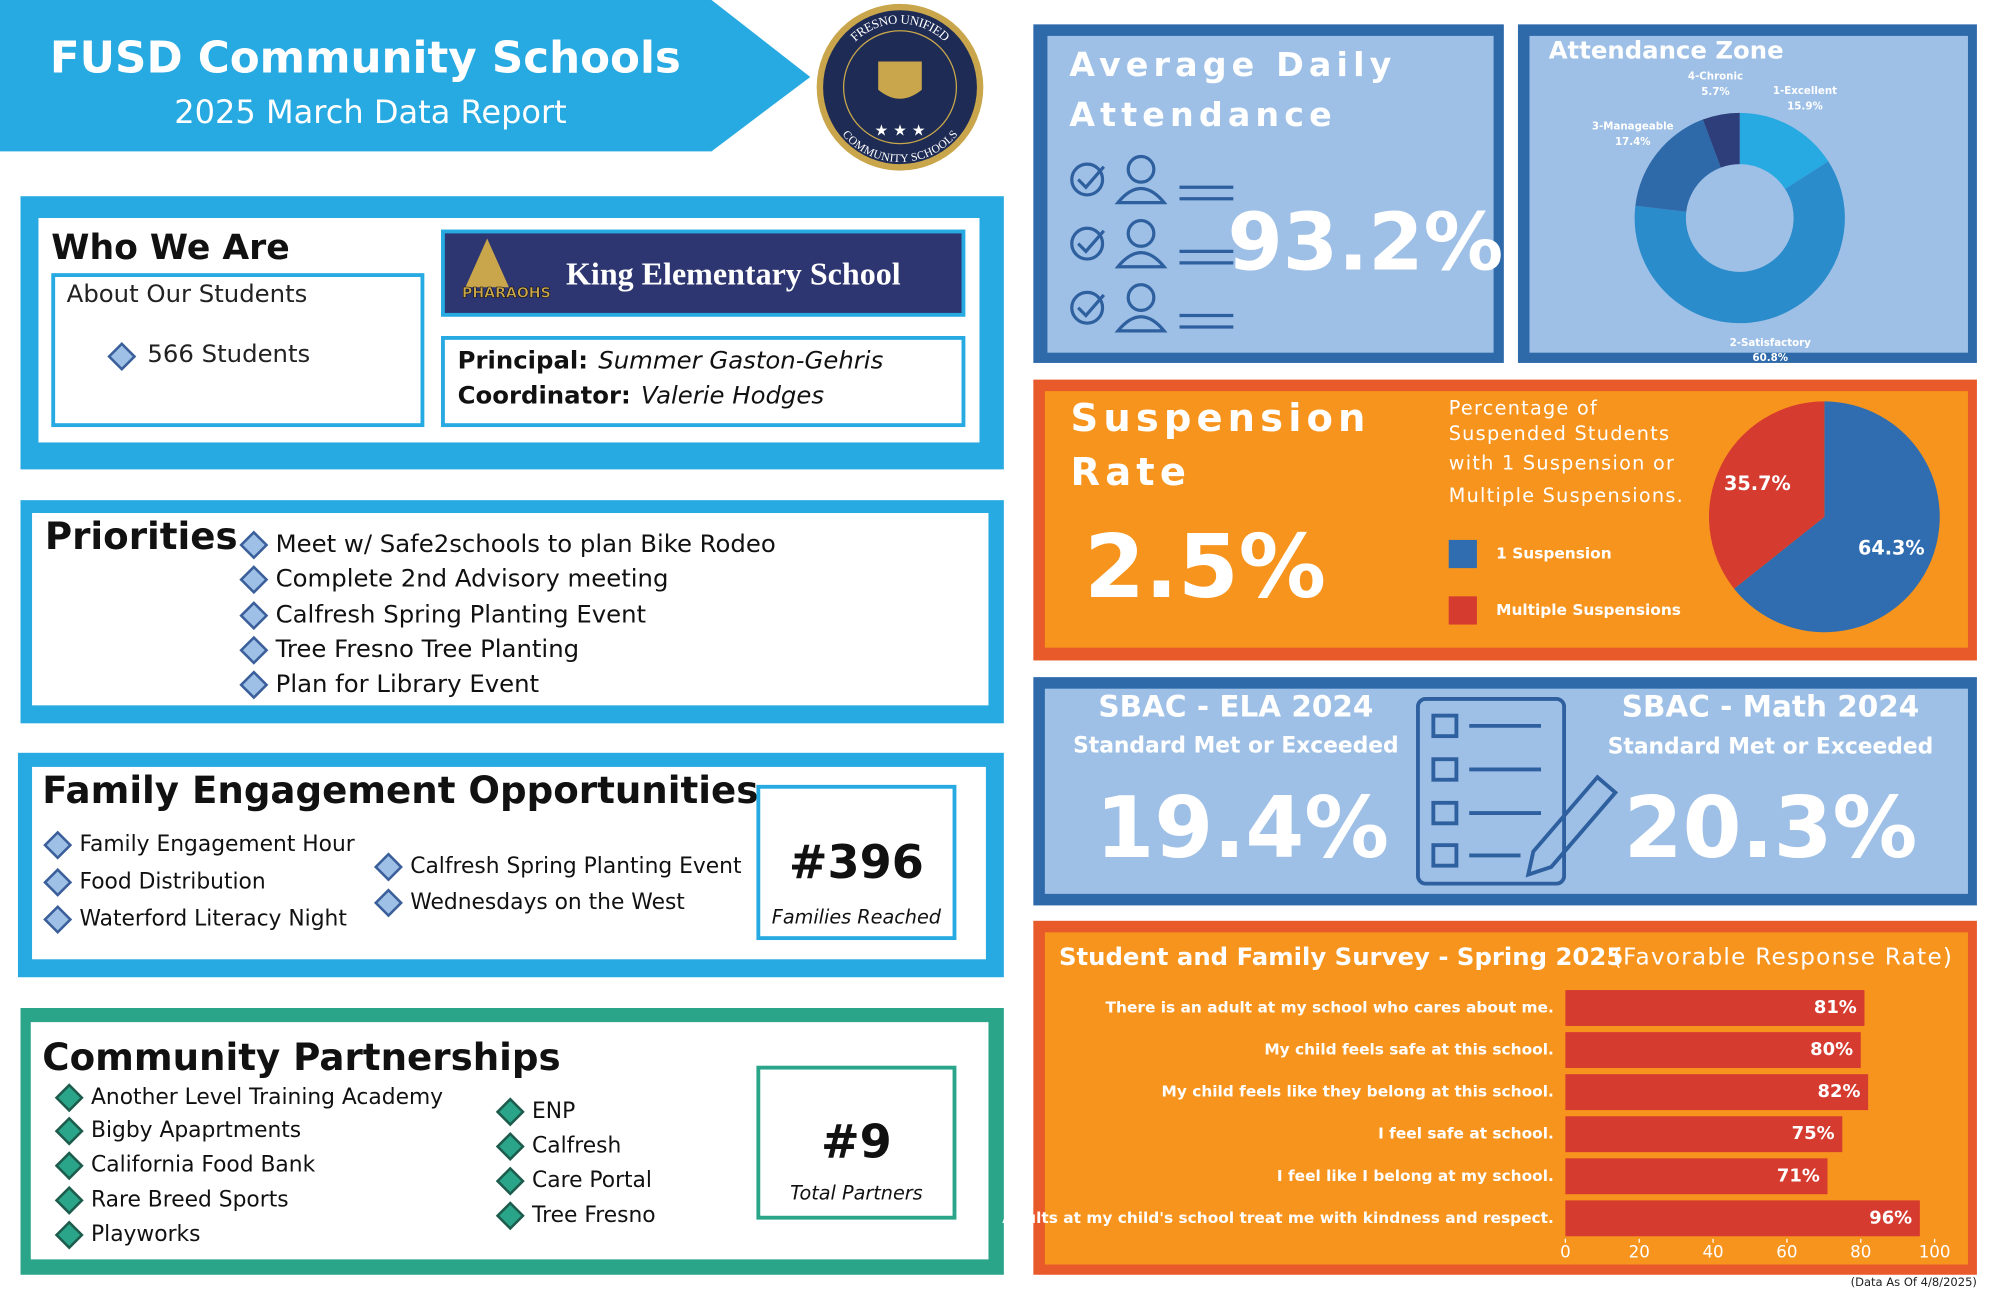 The width and height of the screenshot is (2000, 1294). I want to click on mascot: PHARAOHS, so click(506, 294).